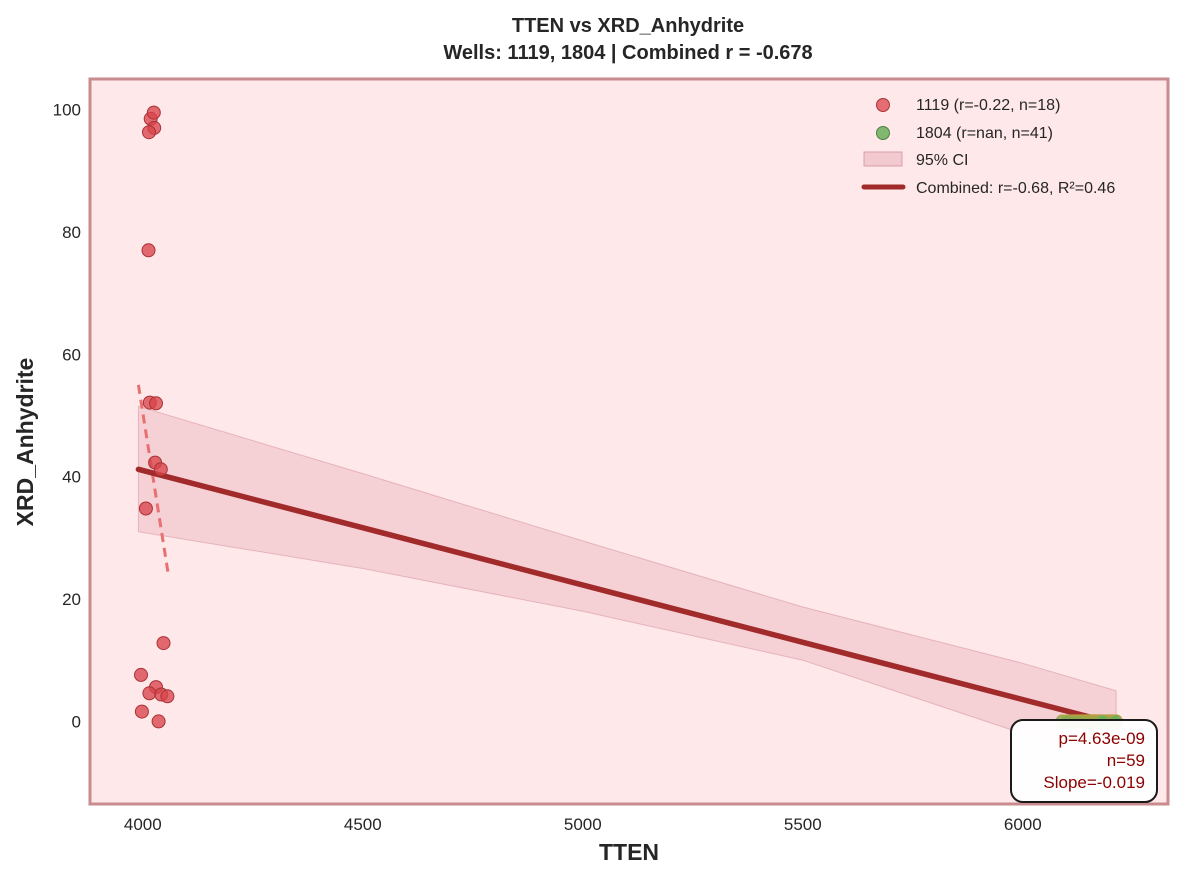 The height and width of the screenshot is (880, 1182). Describe the element at coordinates (1084, 761) in the screenshot. I see `stats-box: p=4.63e-09 n=59 Slope=-0.019` at that location.